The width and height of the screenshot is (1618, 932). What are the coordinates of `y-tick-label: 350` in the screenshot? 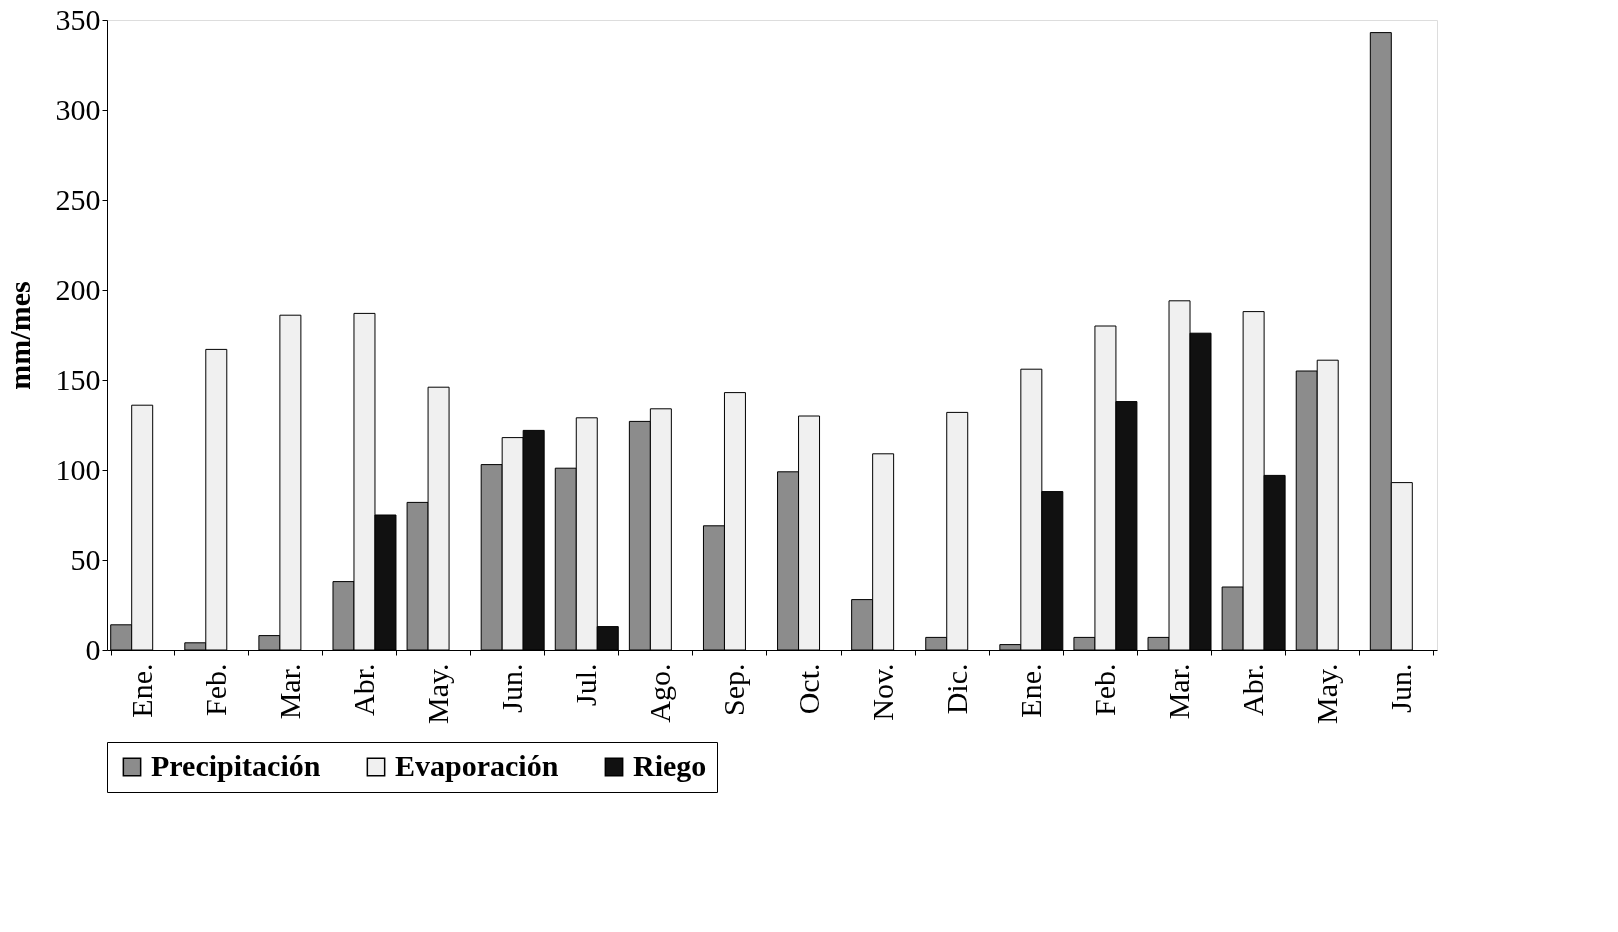 It's located at (78, 19).